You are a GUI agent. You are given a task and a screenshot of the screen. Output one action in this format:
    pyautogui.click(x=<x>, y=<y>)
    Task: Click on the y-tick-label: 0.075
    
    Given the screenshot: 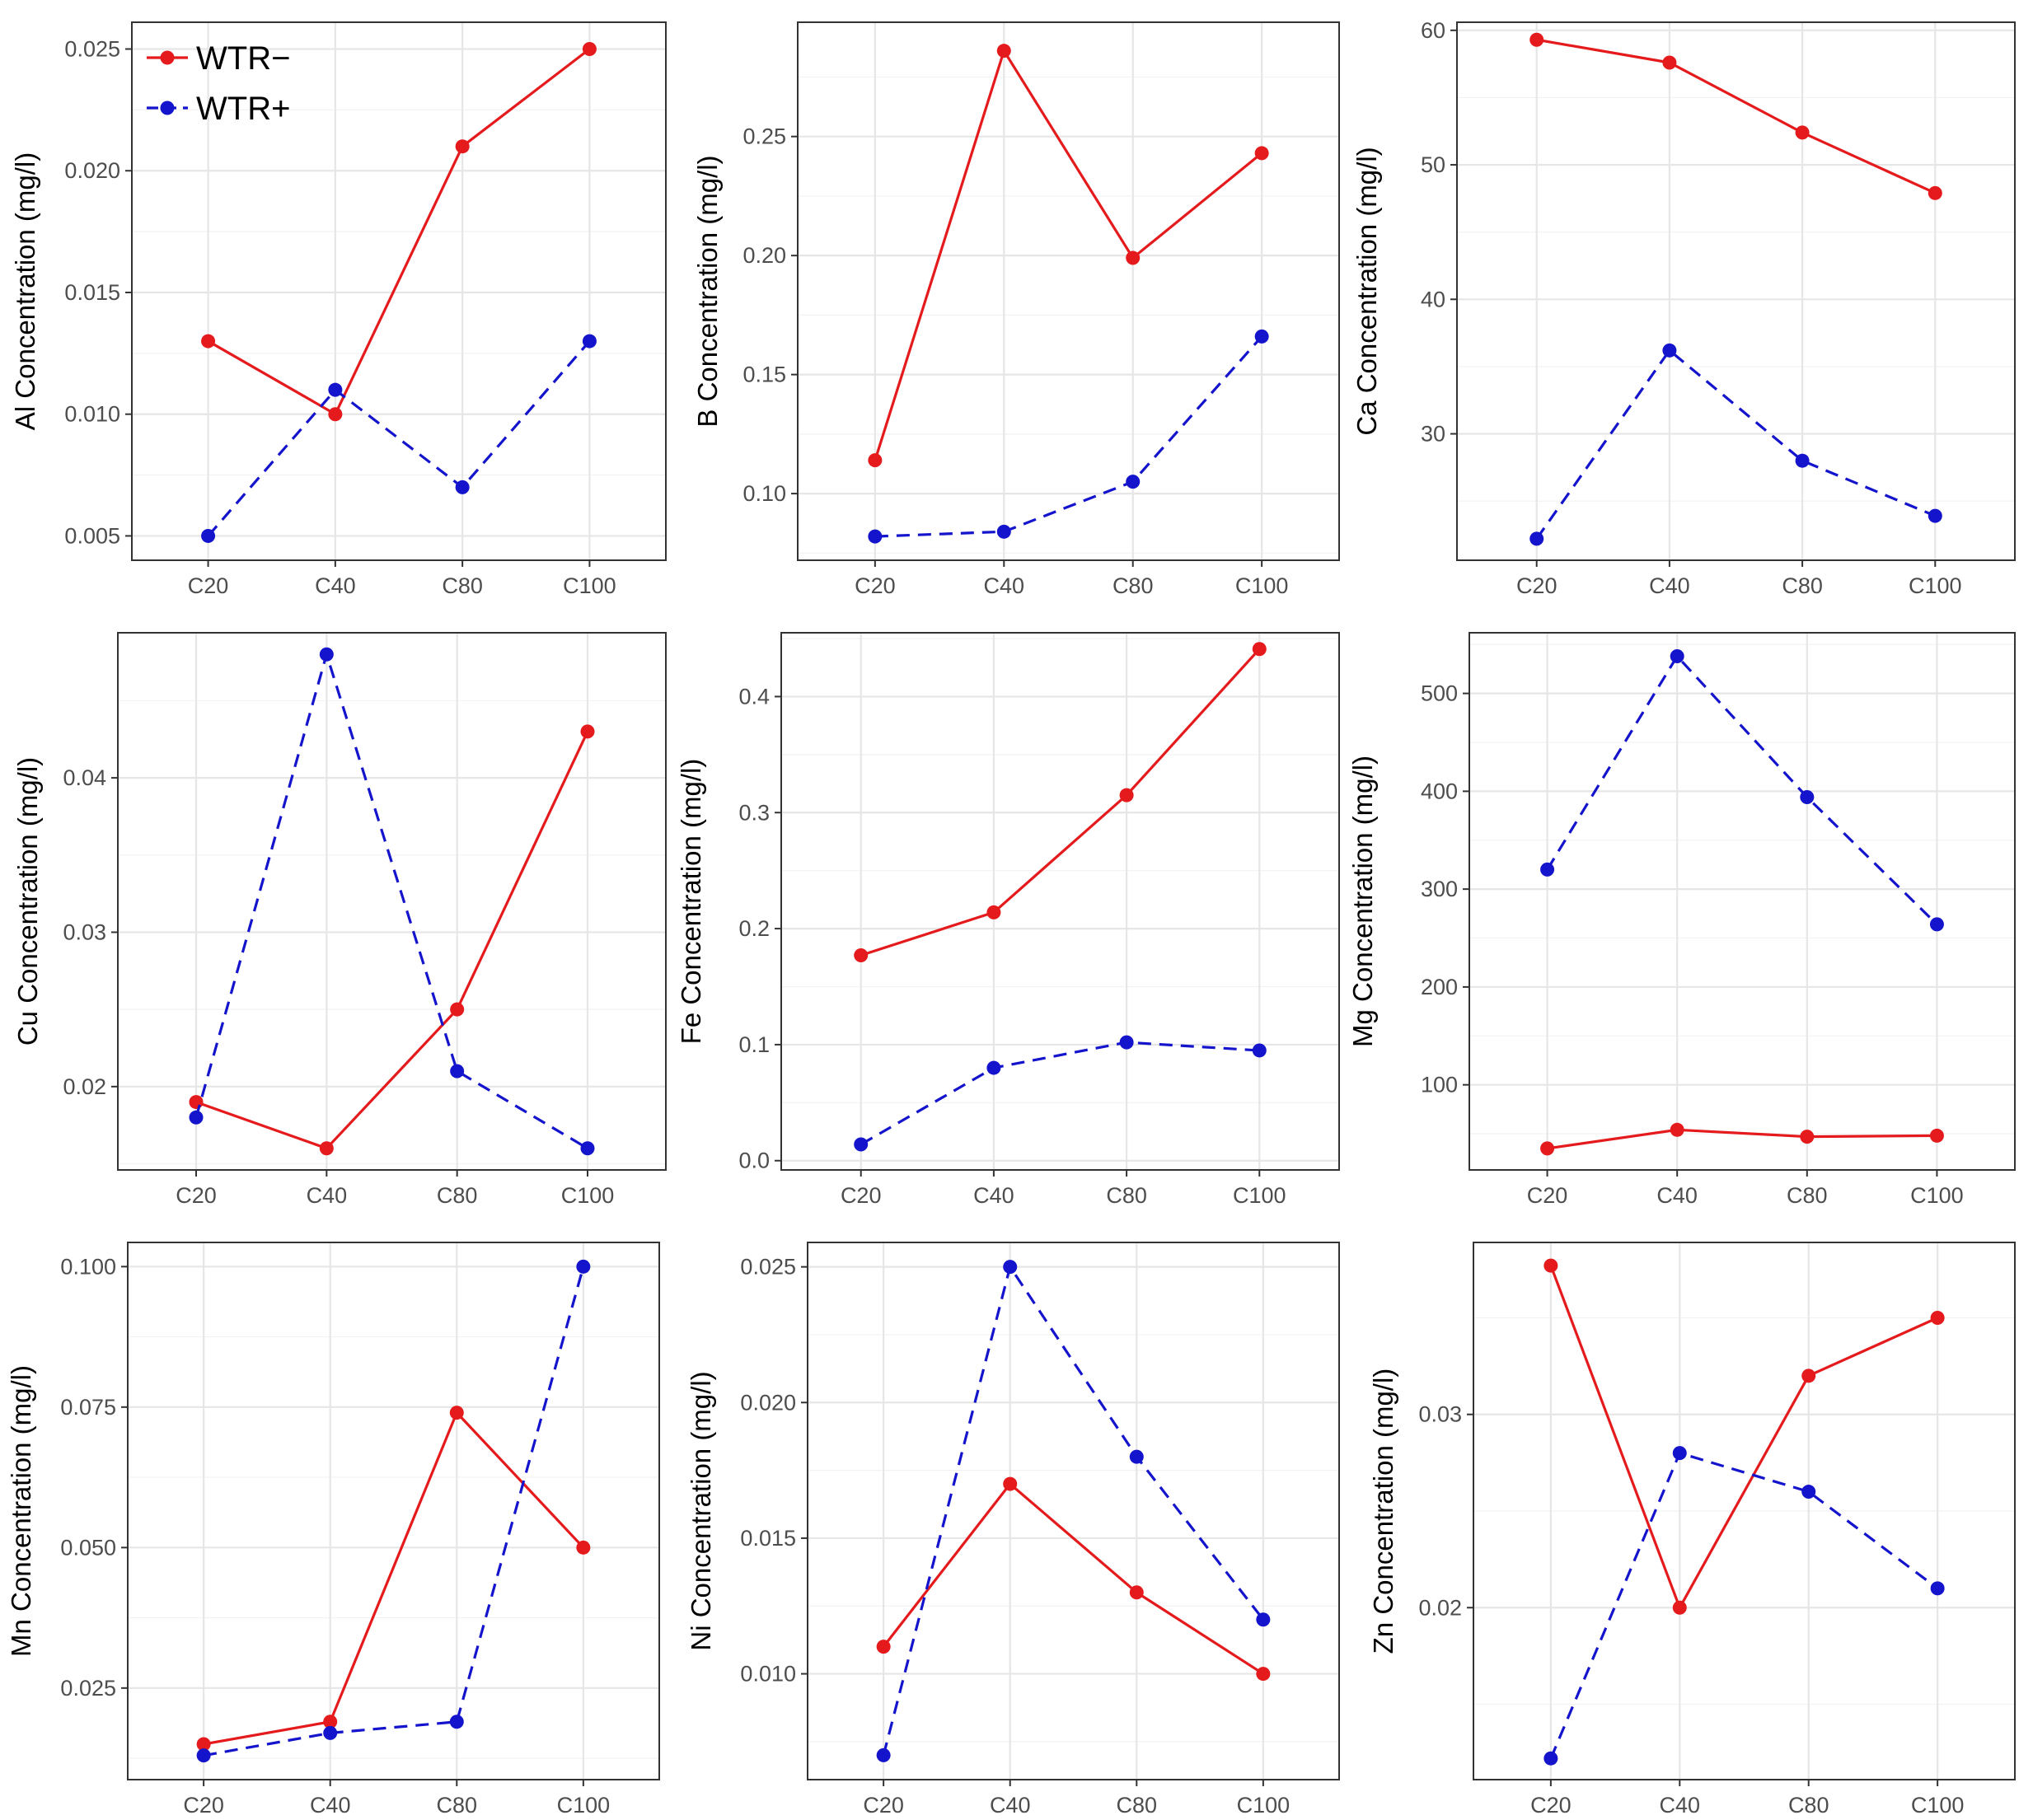 What is the action you would take?
    pyautogui.click(x=88, y=1407)
    